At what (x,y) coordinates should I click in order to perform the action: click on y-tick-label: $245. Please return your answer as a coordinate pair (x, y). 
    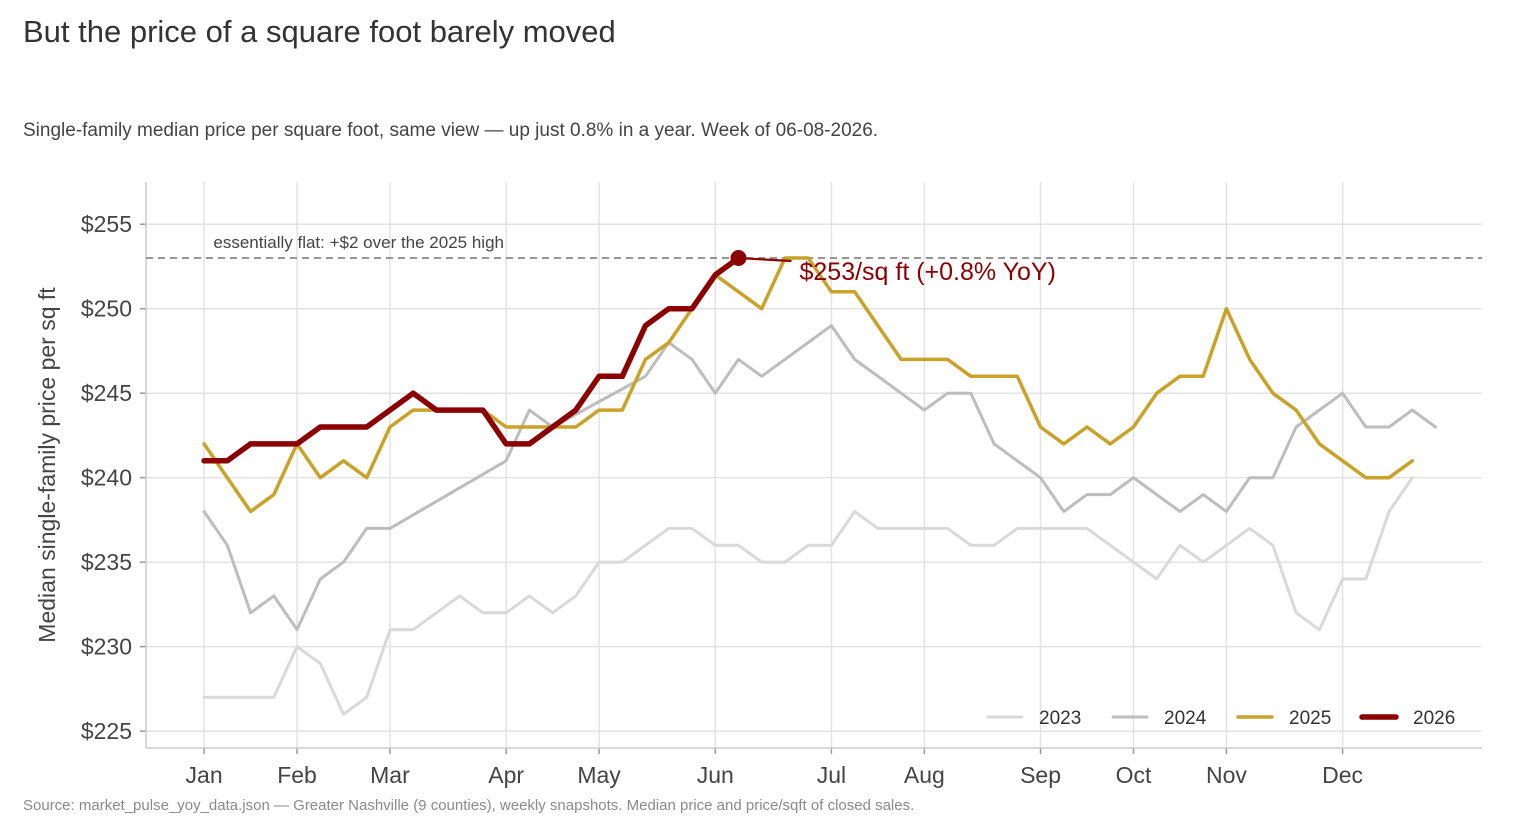
    Looking at the image, I should click on (106, 393).